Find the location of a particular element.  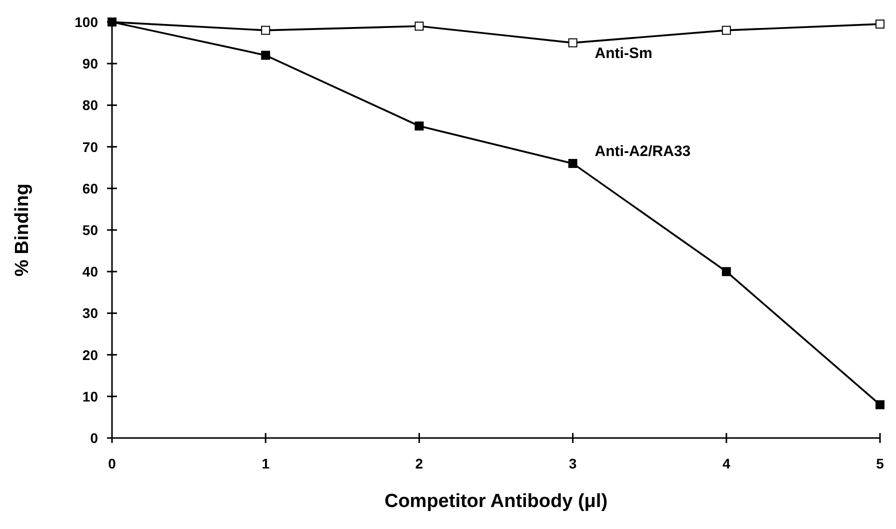

x-tick-label: 4 is located at coordinates (726, 463).